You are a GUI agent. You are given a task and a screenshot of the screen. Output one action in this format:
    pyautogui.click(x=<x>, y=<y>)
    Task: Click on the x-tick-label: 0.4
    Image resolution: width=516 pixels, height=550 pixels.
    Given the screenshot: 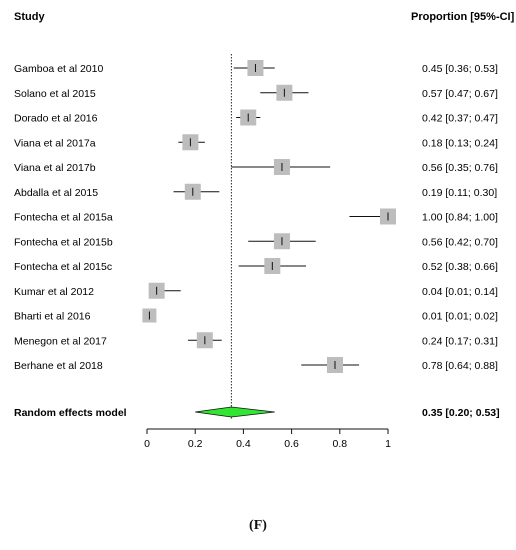 What is the action you would take?
    pyautogui.click(x=243, y=444)
    